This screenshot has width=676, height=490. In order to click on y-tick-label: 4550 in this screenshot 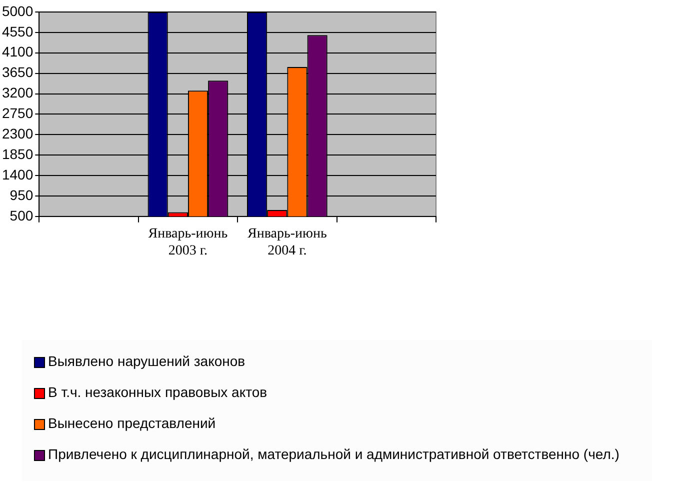, I will do `click(18, 31)`.